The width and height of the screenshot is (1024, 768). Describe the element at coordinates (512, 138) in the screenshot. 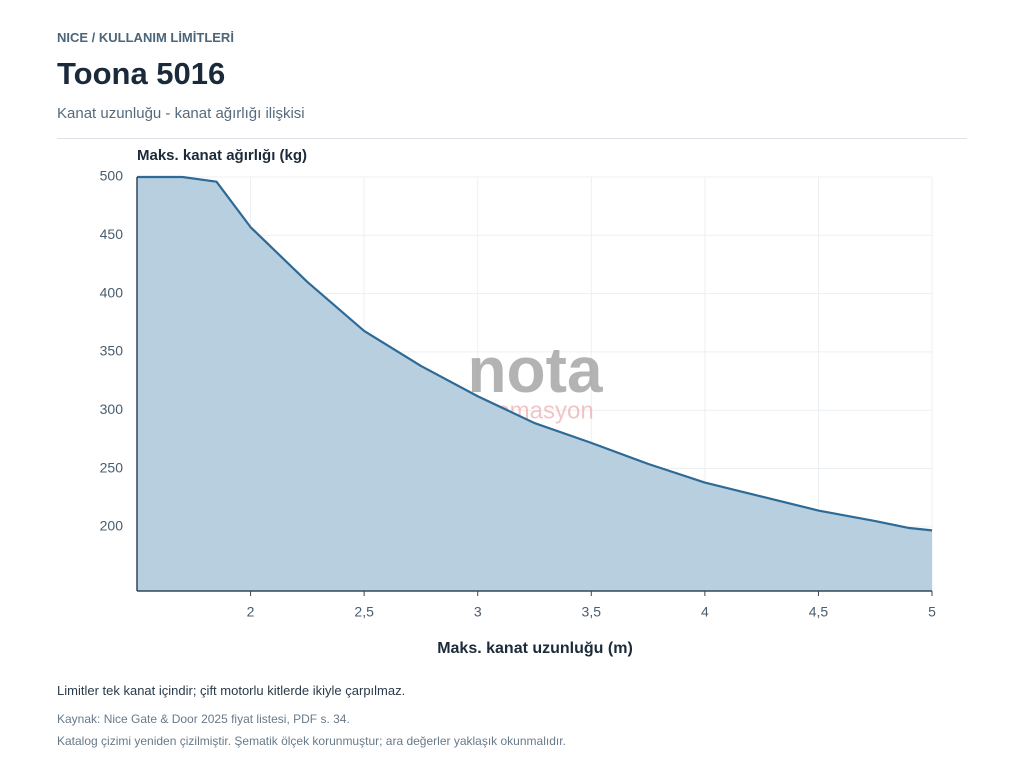

I see `divider` at that location.